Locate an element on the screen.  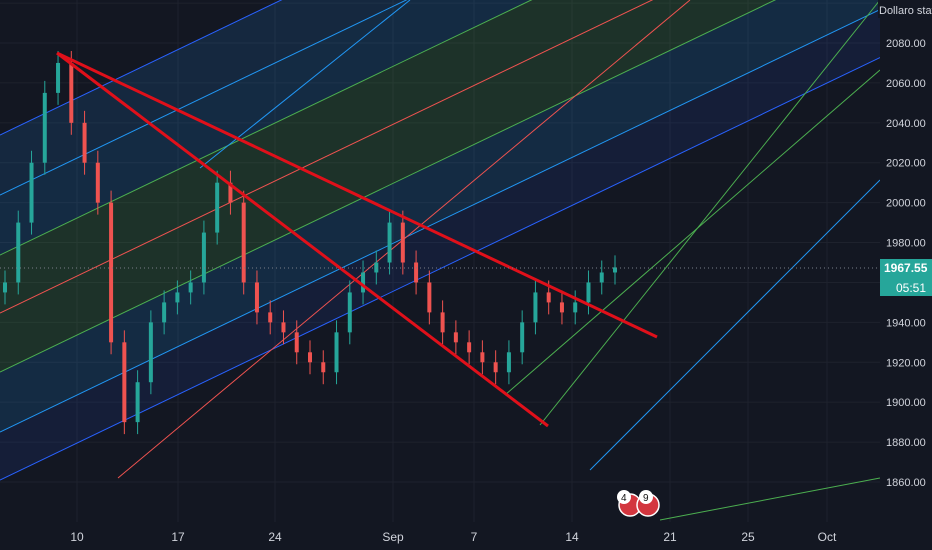
price-tick-label: 2000.00 is located at coordinates (906, 204).